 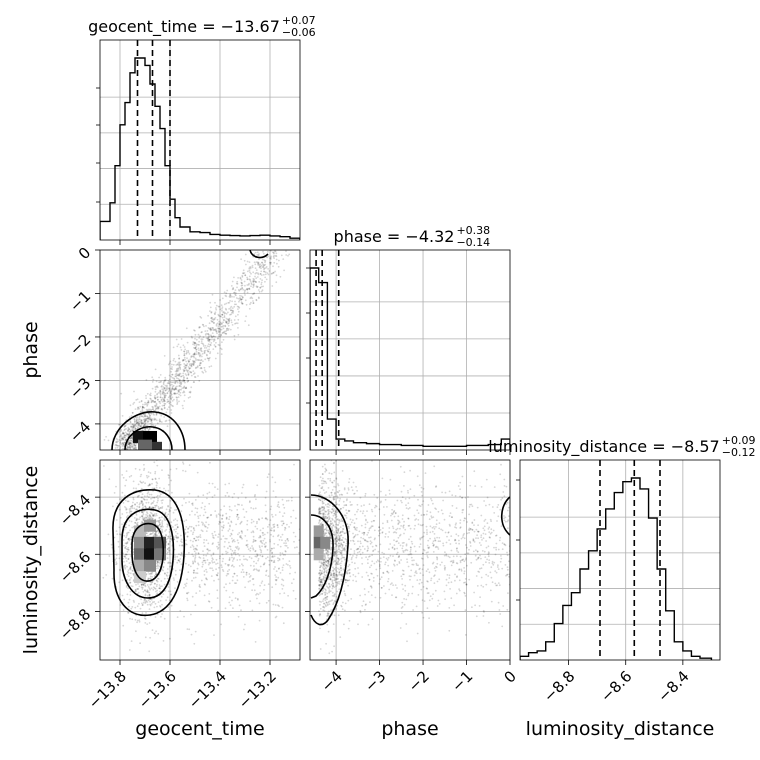 What do you see at coordinates (259, 254) in the screenshot?
I see `contour-fragment` at bounding box center [259, 254].